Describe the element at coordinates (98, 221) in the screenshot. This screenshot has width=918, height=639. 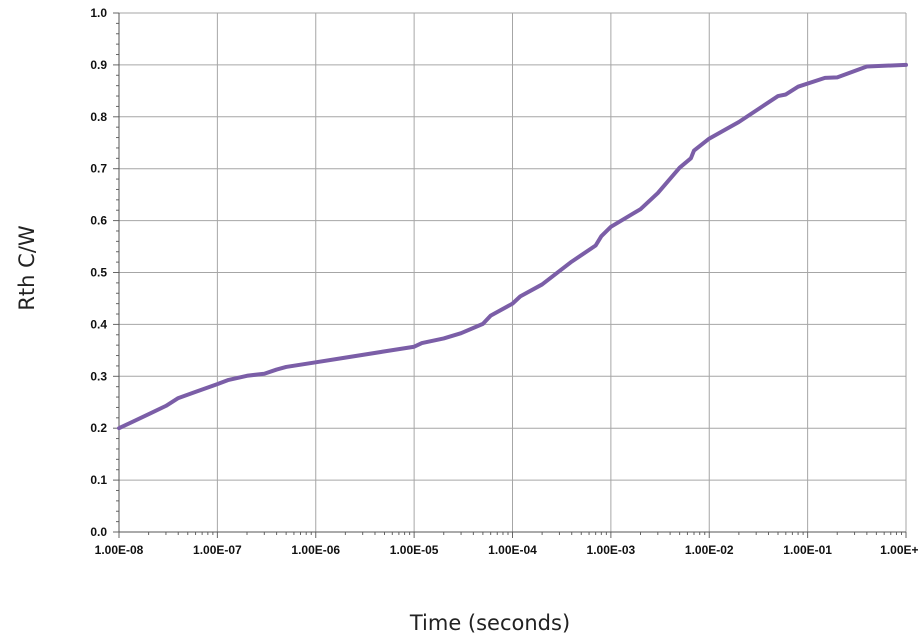
I see `y-tick-label: 0.6` at that location.